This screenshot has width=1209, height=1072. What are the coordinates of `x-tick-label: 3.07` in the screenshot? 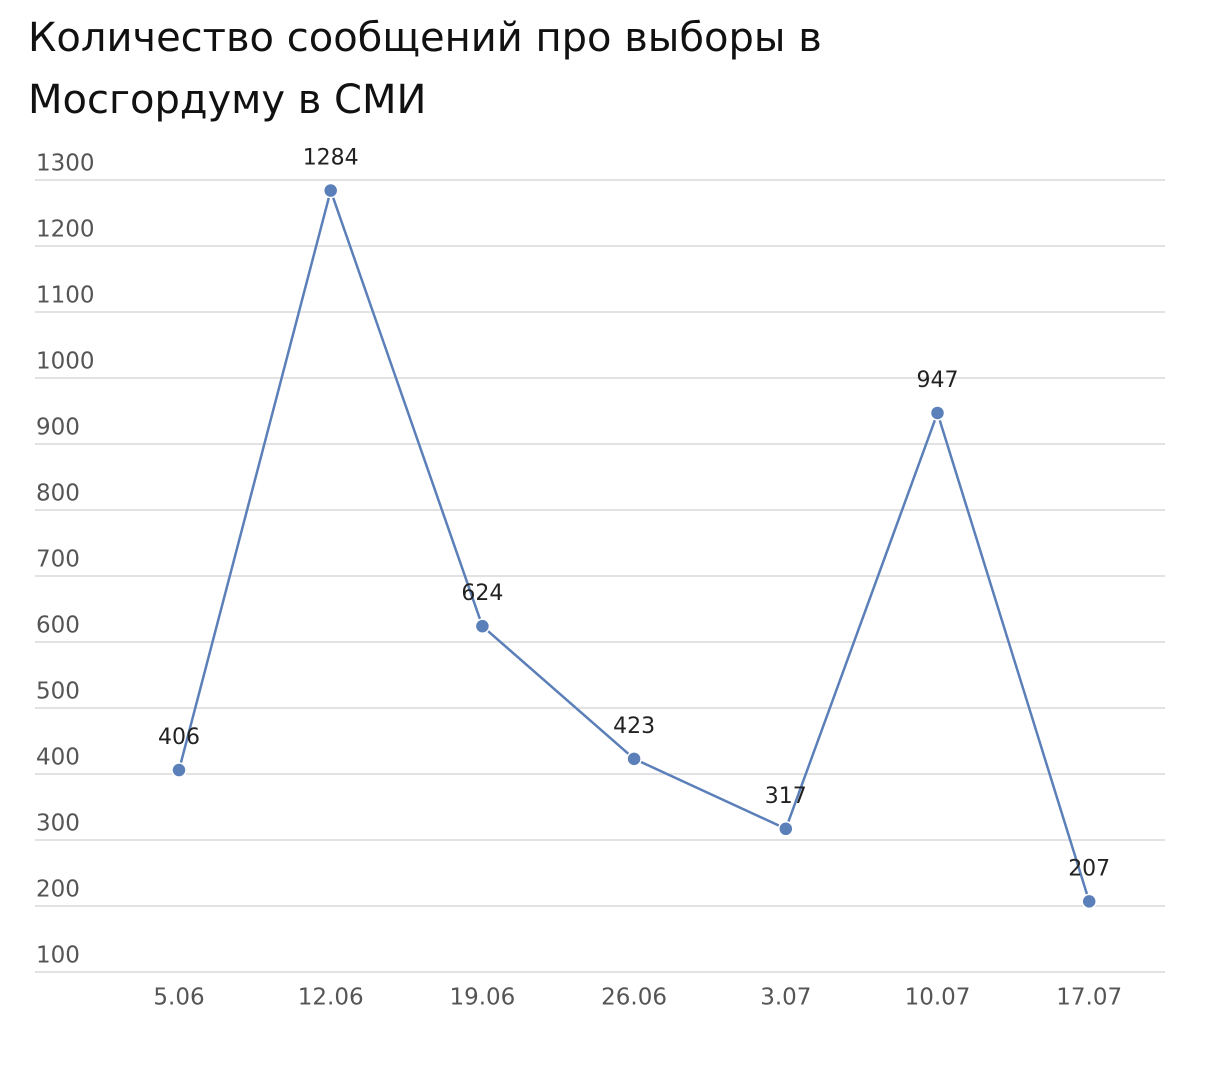 It's located at (785, 998).